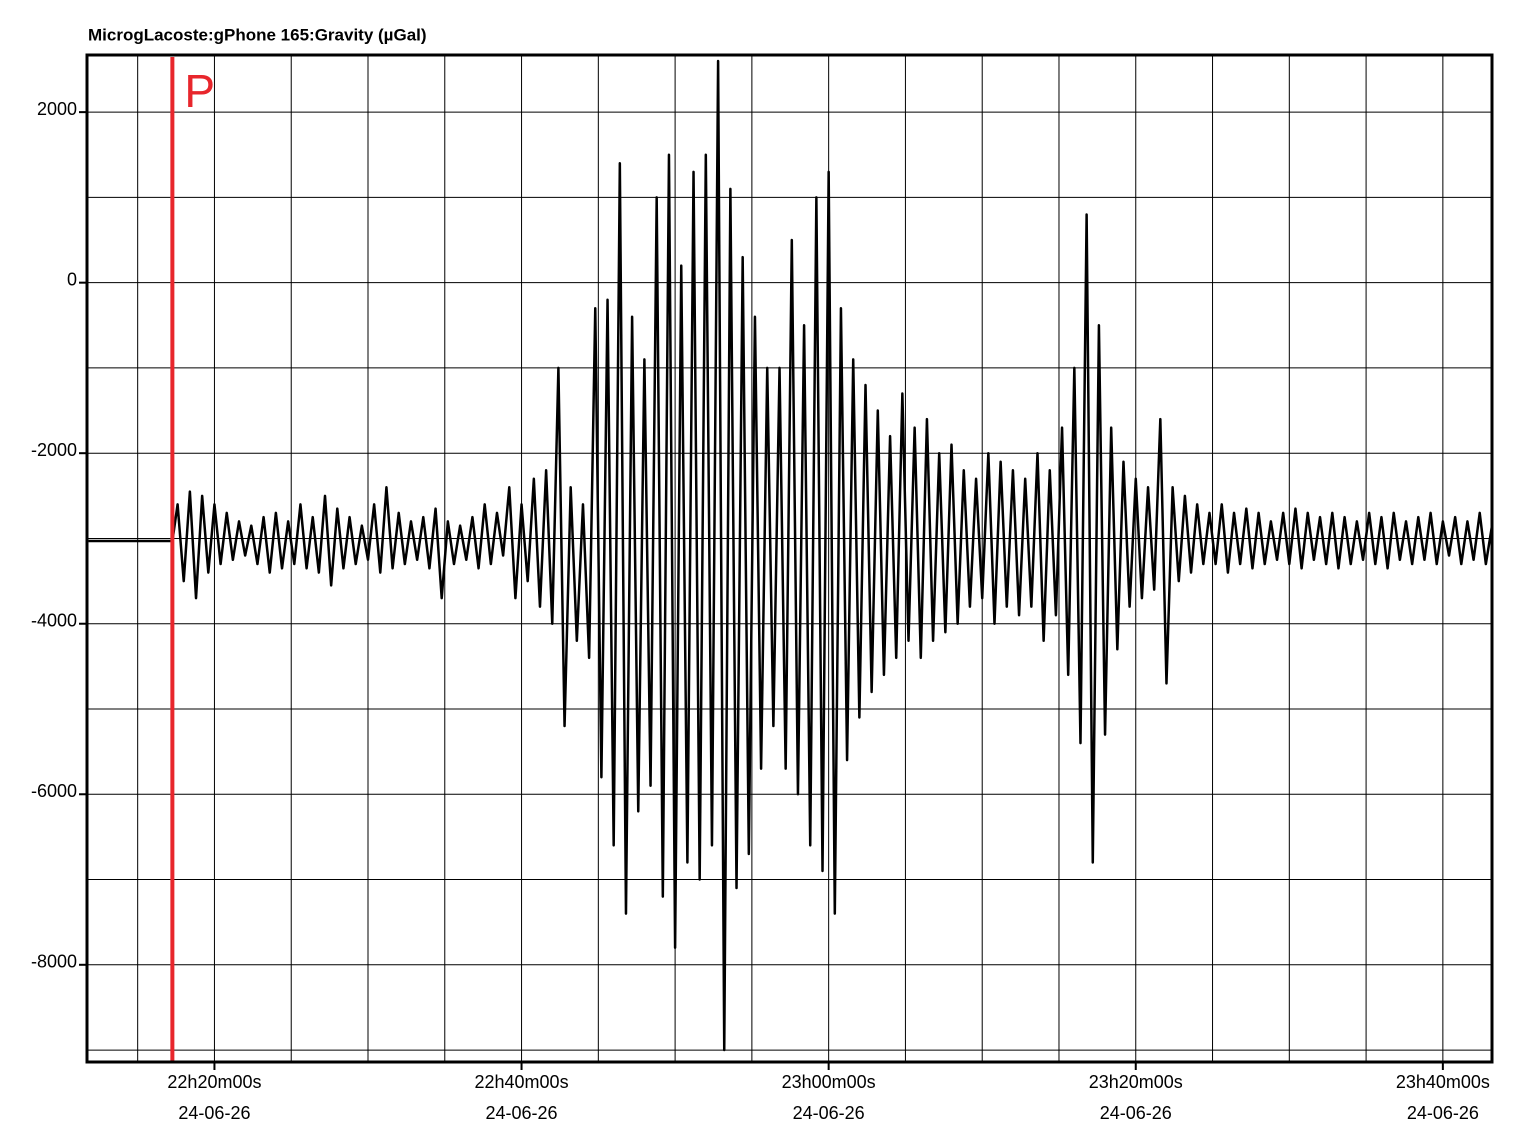 Image resolution: width=1534 pixels, height=1143 pixels. I want to click on x-tick-label: 23h00m00s, so click(829, 1082).